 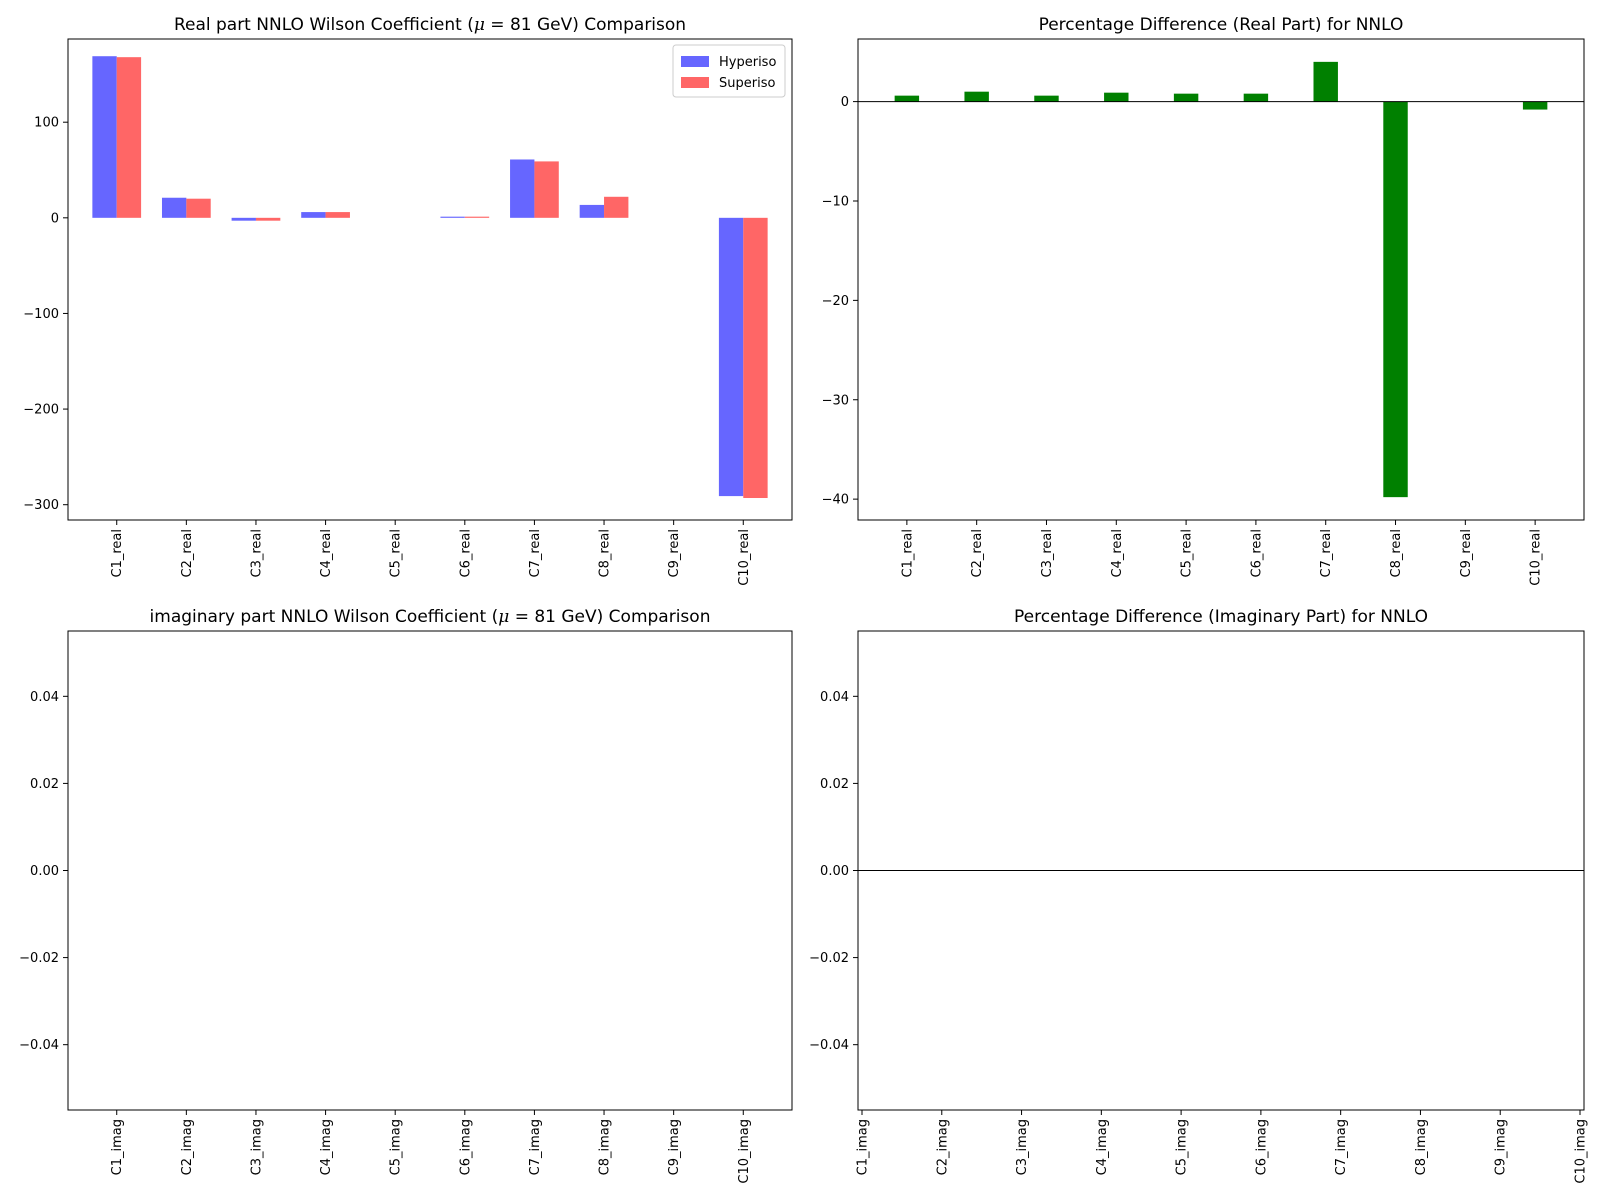 I want to click on bar-superiso-c10_real, so click(x=755, y=358).